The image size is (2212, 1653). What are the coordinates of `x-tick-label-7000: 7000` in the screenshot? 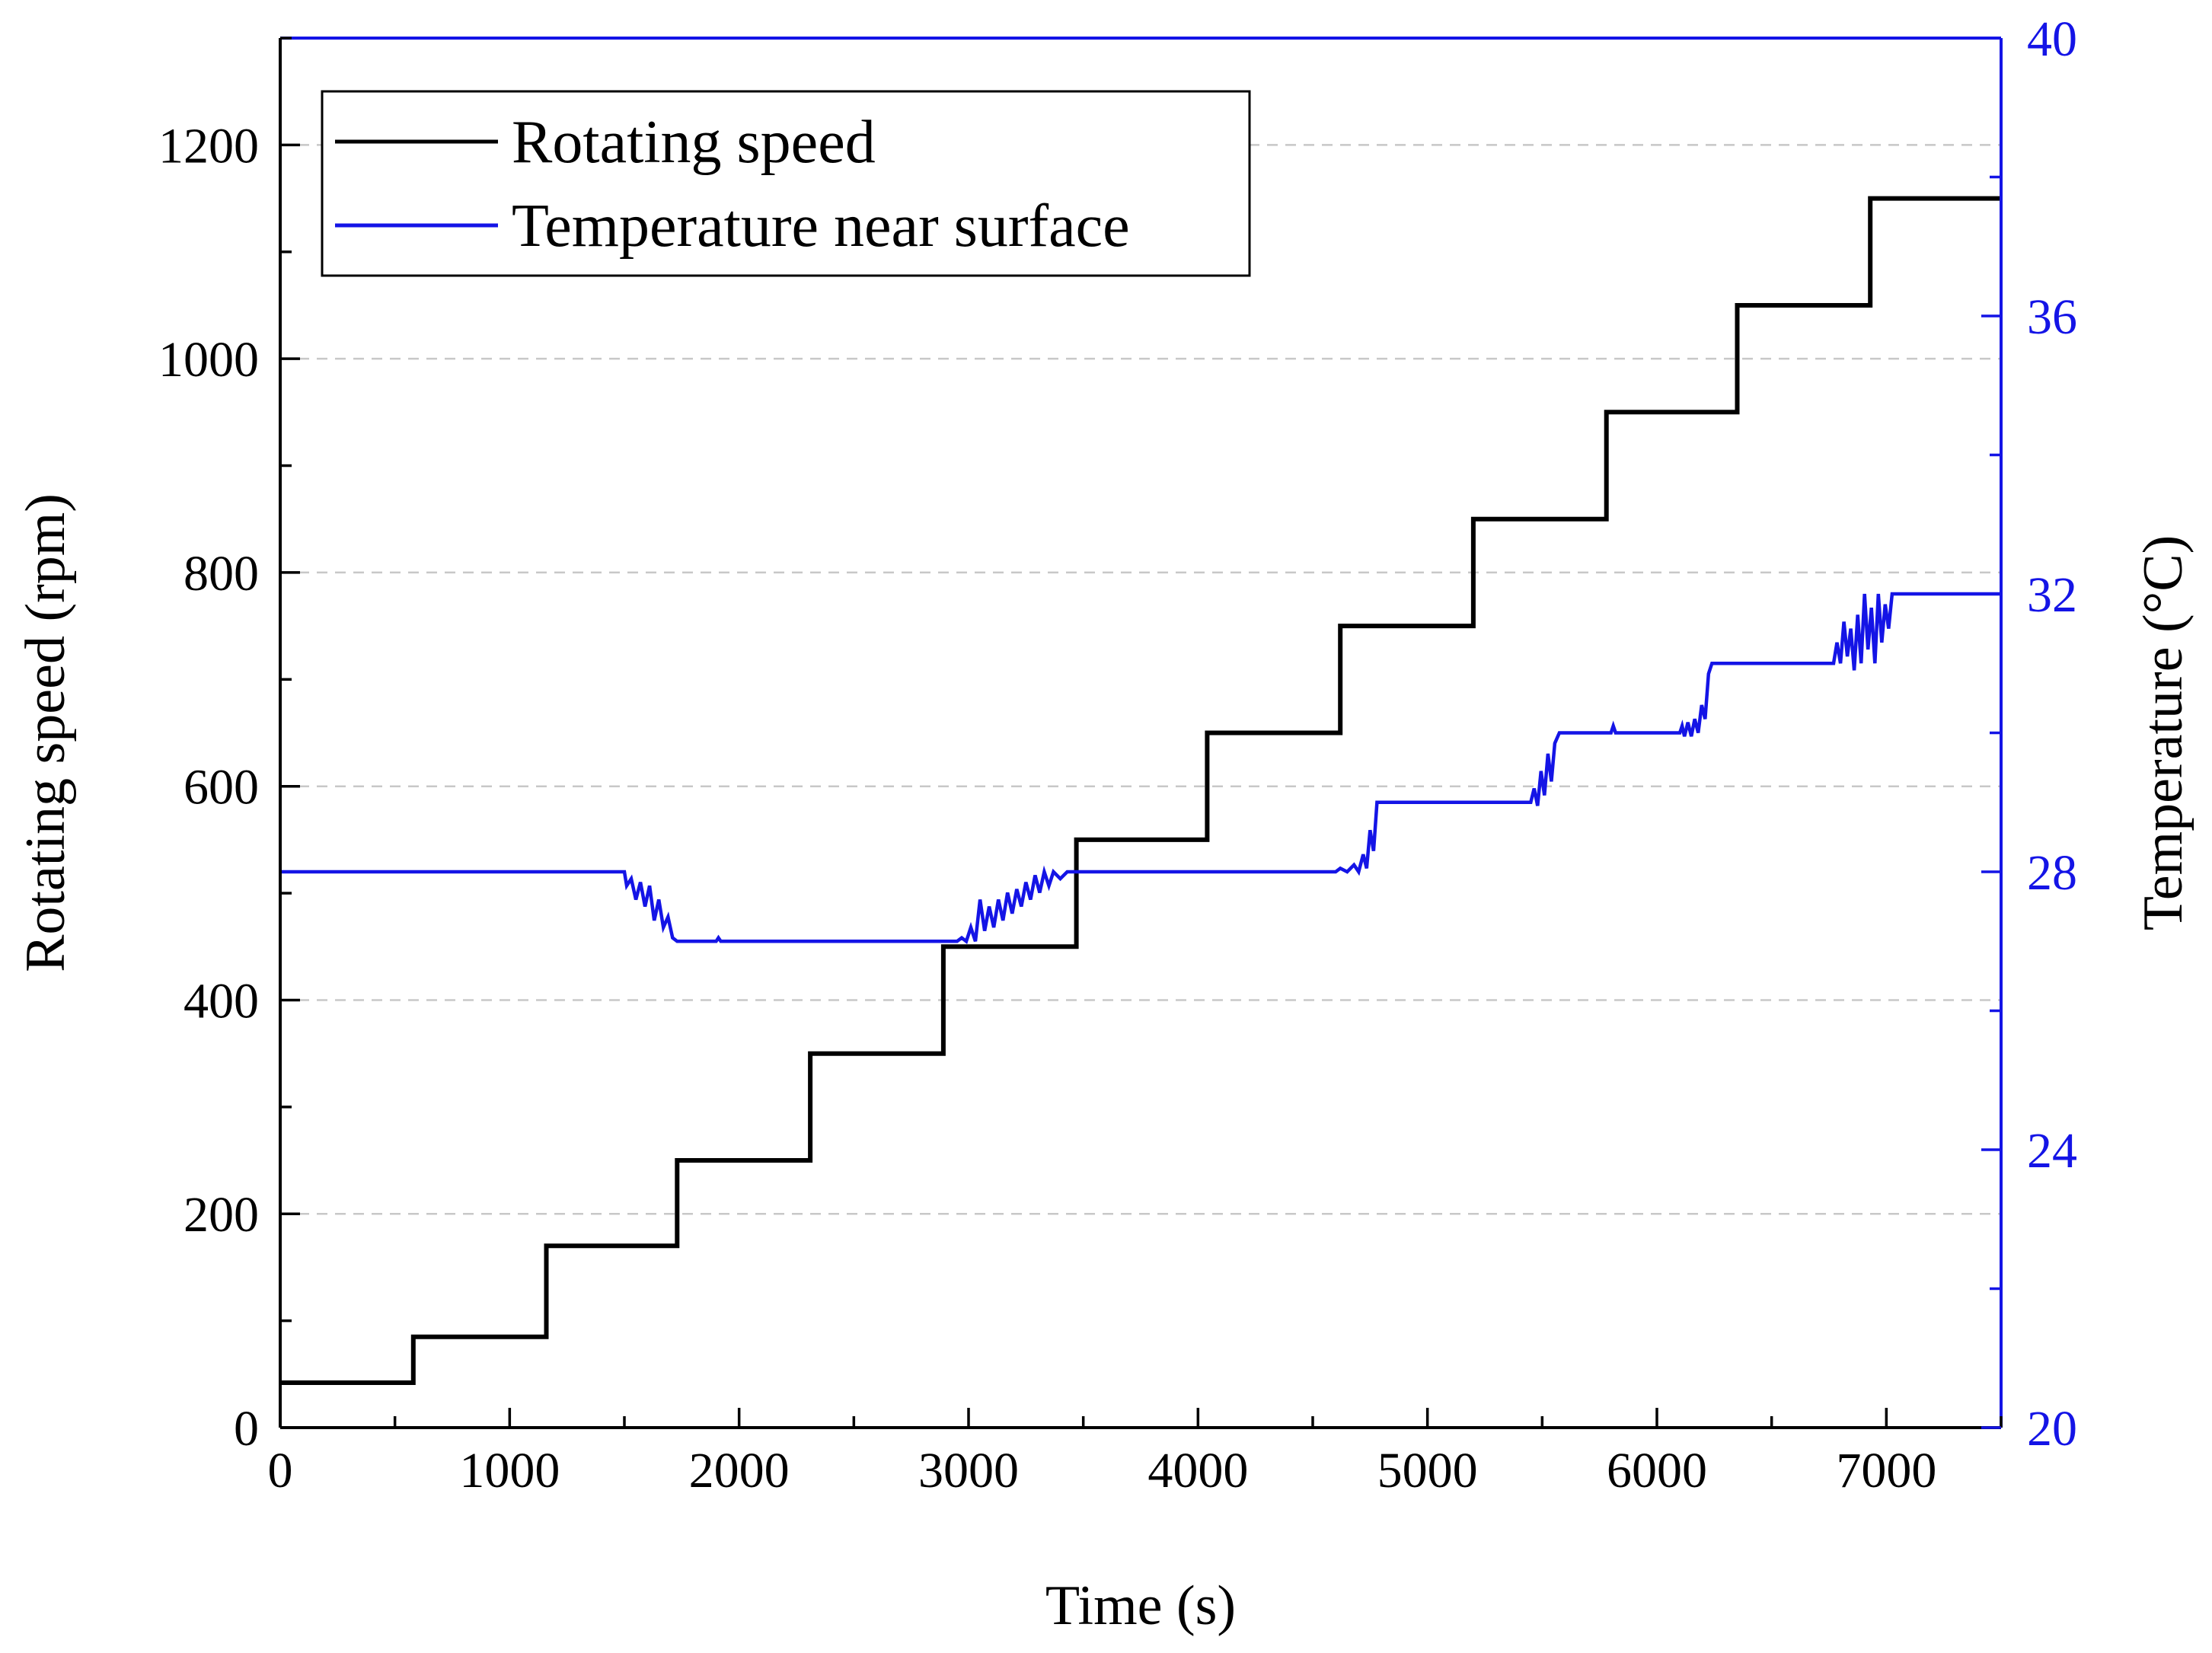 It's located at (1886, 1470).